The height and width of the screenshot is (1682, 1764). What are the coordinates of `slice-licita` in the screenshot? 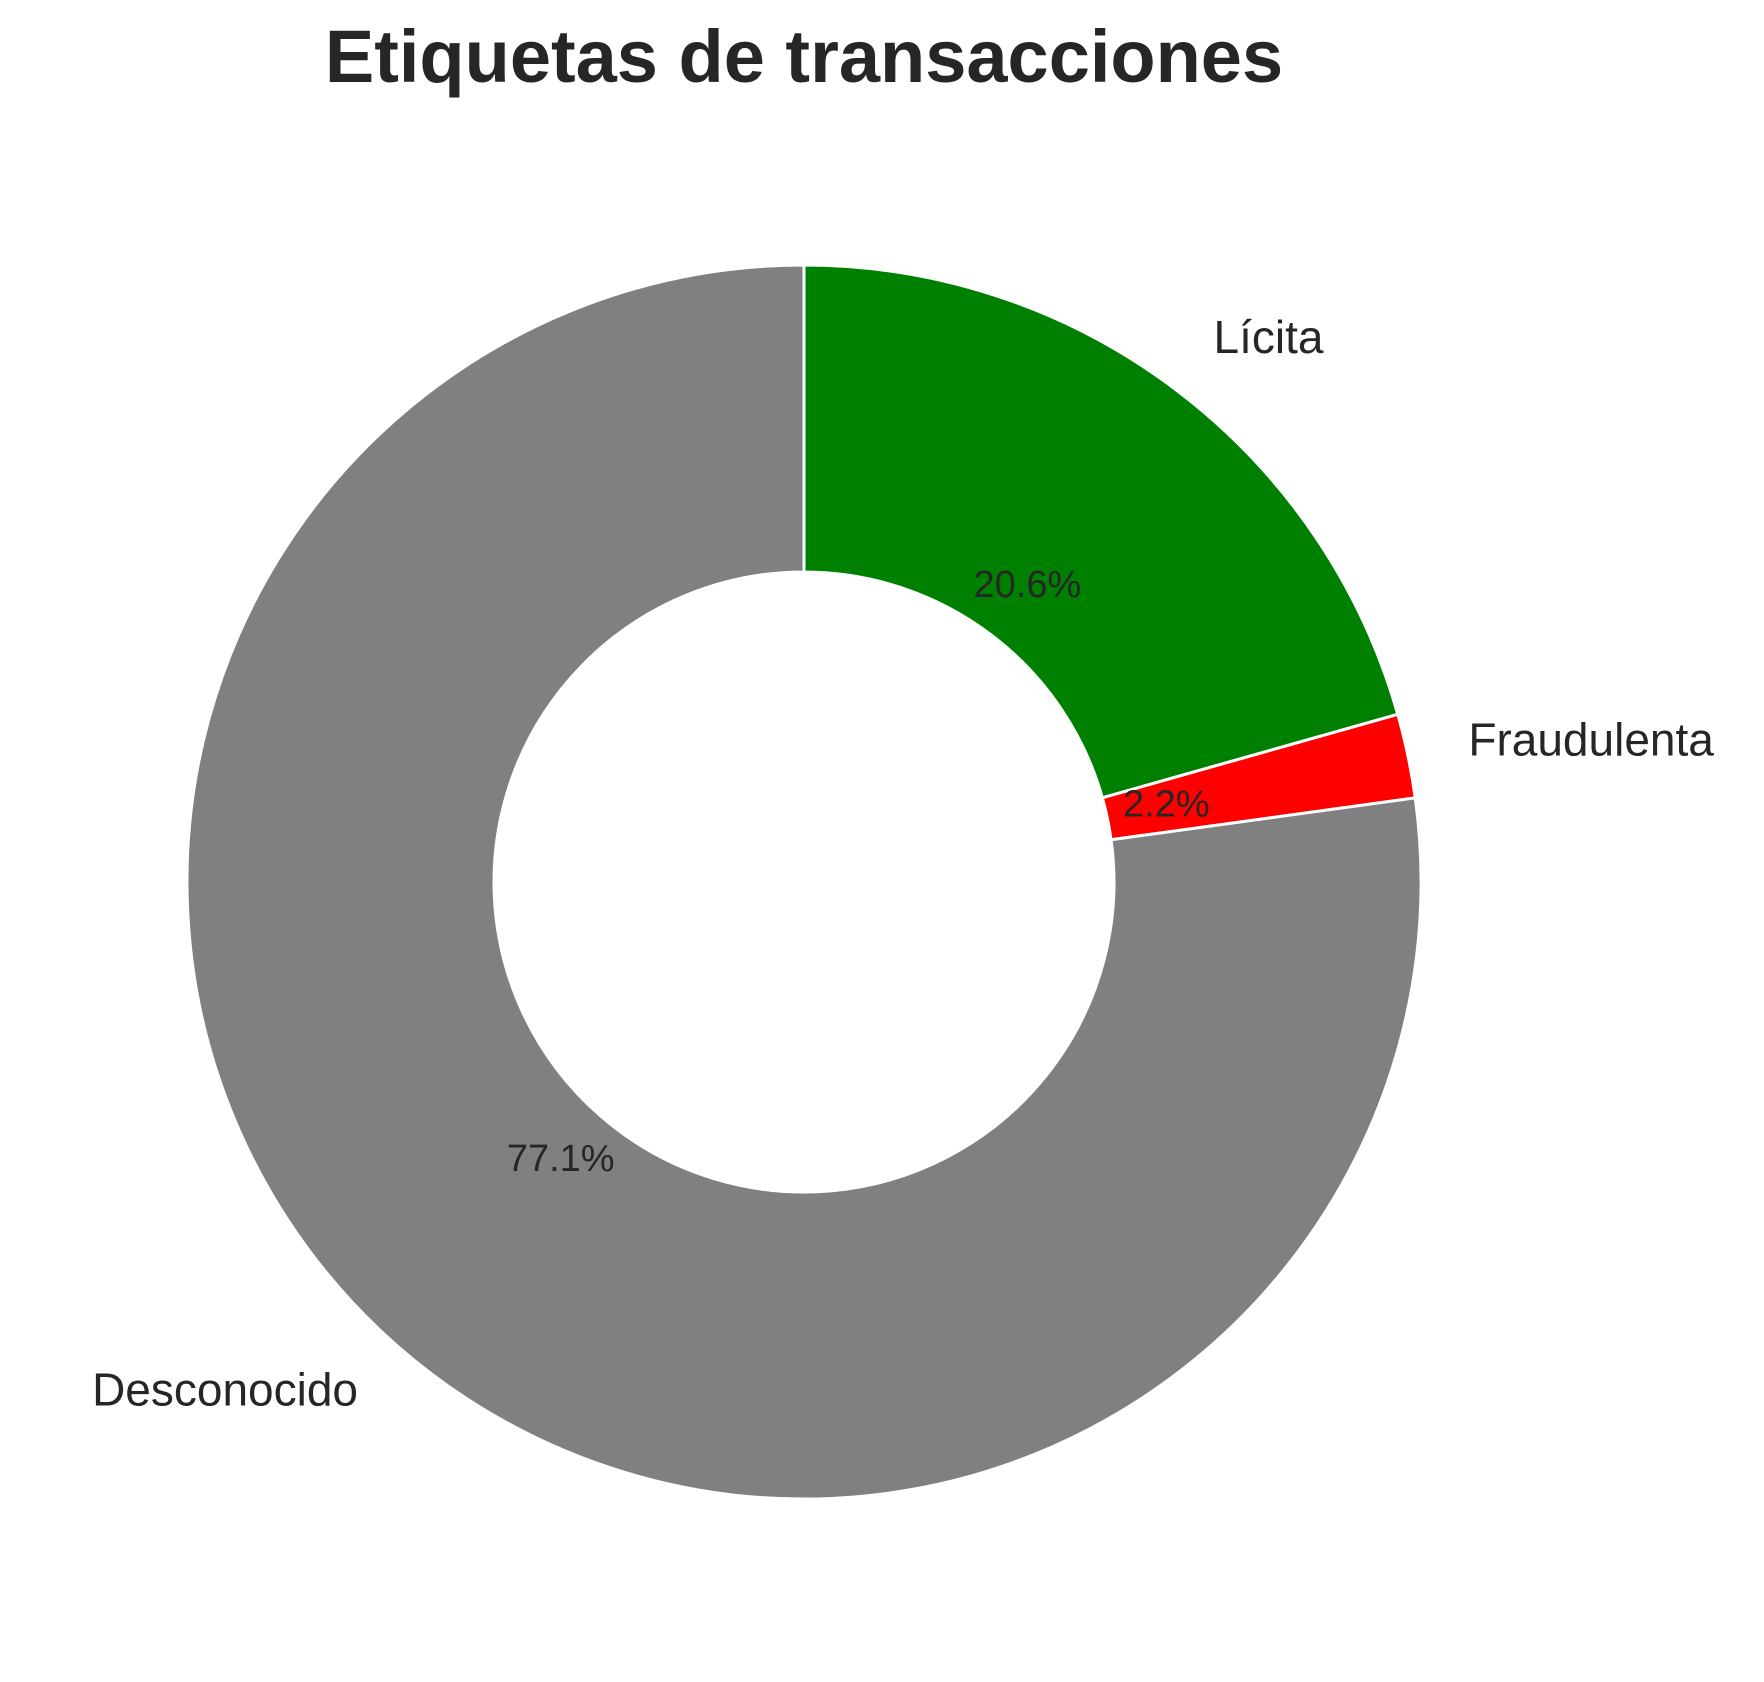 It's located at (1101, 531).